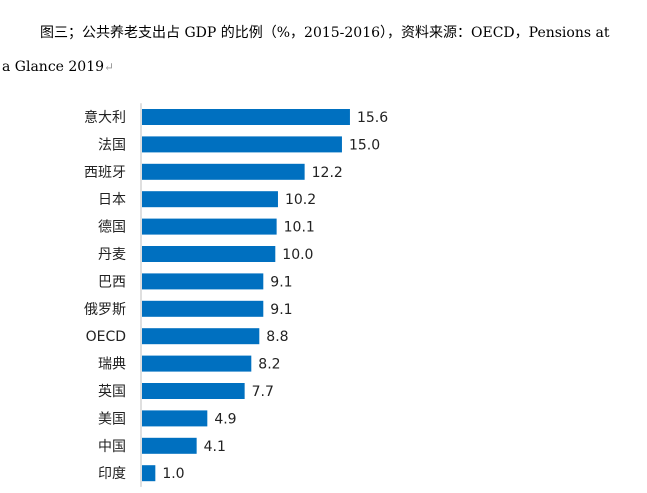 Image resolution: width=647 pixels, height=493 pixels. What do you see at coordinates (364, 145) in the screenshot?
I see `value-label: 15.0` at bounding box center [364, 145].